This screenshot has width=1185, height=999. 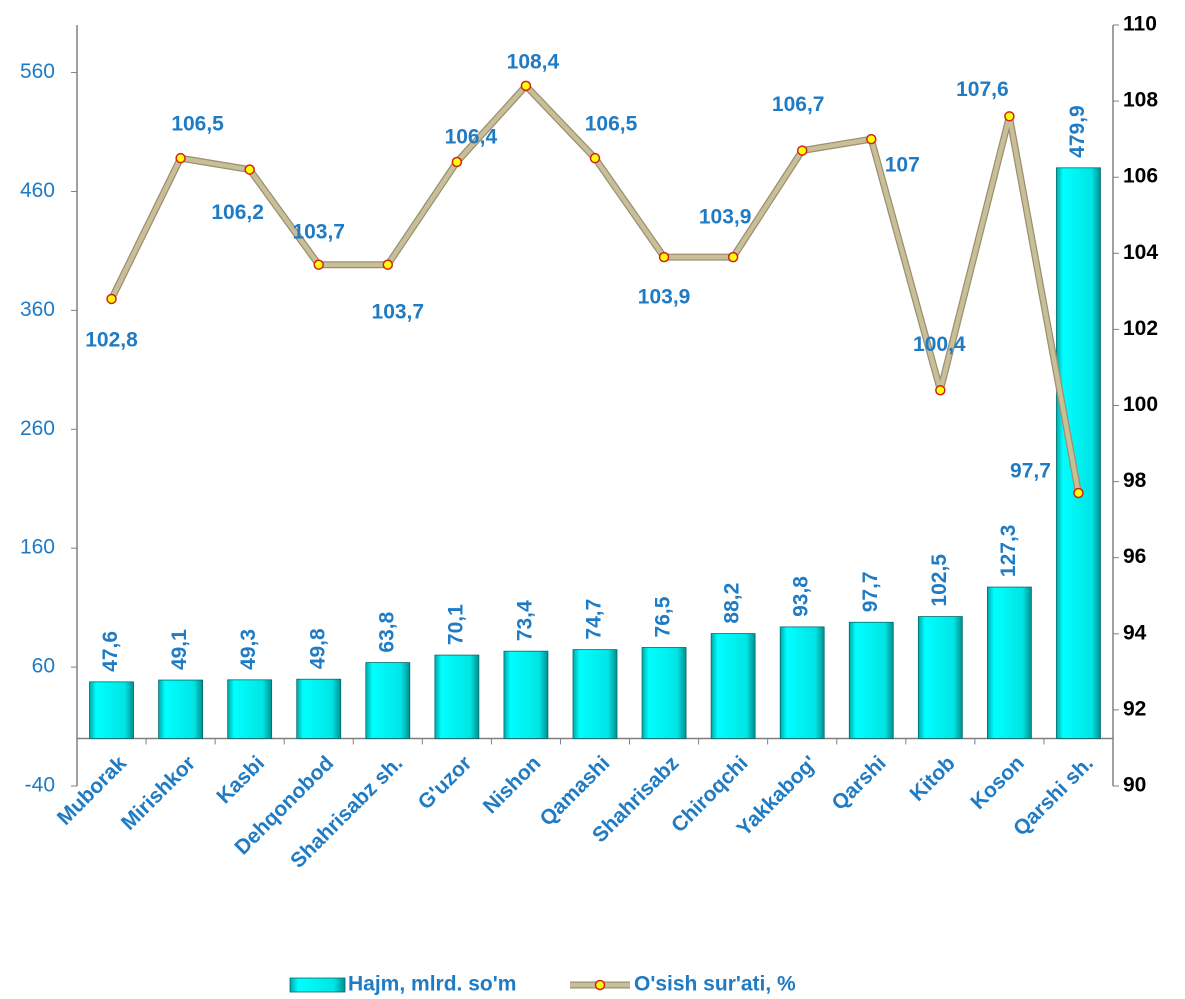 I want to click on line-label: 107, so click(x=902, y=165).